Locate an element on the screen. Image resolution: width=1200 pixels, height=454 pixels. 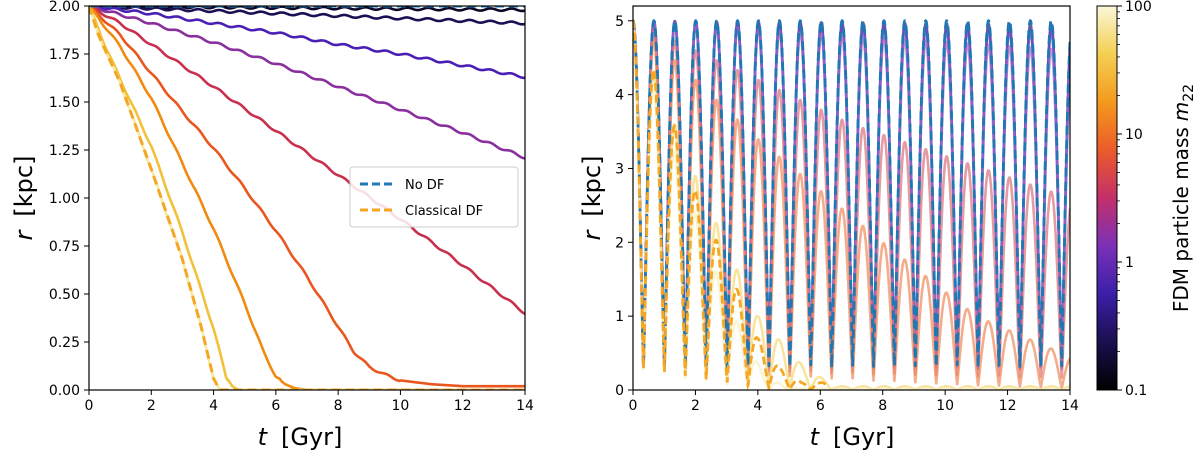
left-y-tick-label: 0.25 is located at coordinates (64, 343).